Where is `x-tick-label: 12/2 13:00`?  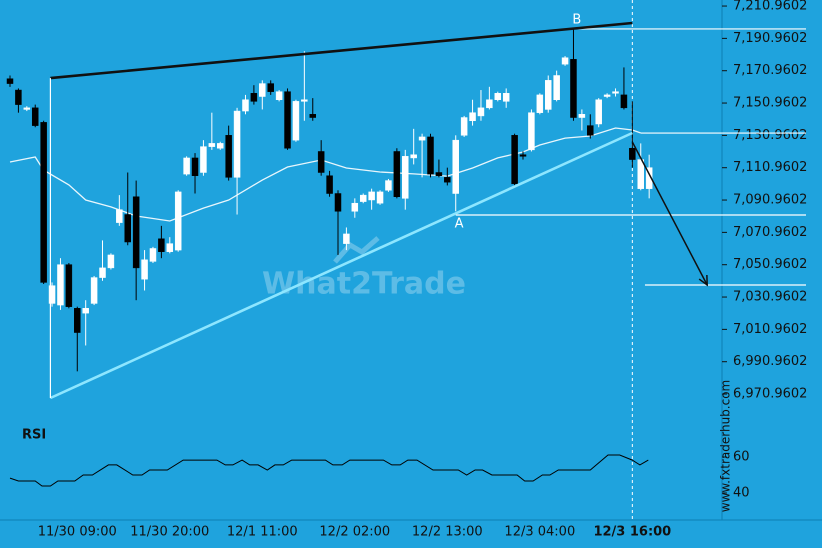
x-tick-label: 12/2 13:00 is located at coordinates (447, 532).